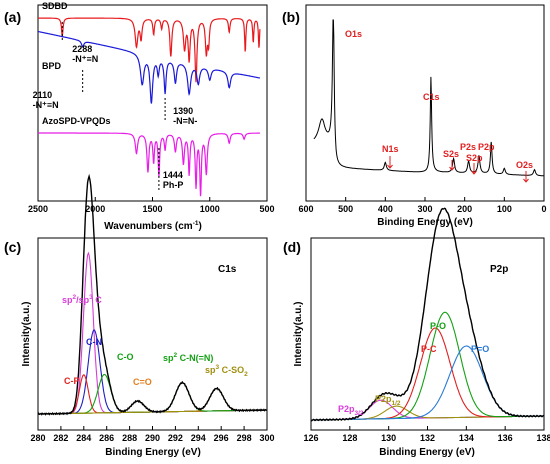  Describe the element at coordinates (388, 438) in the screenshot. I see `d-tick-label-2: 130` at that location.